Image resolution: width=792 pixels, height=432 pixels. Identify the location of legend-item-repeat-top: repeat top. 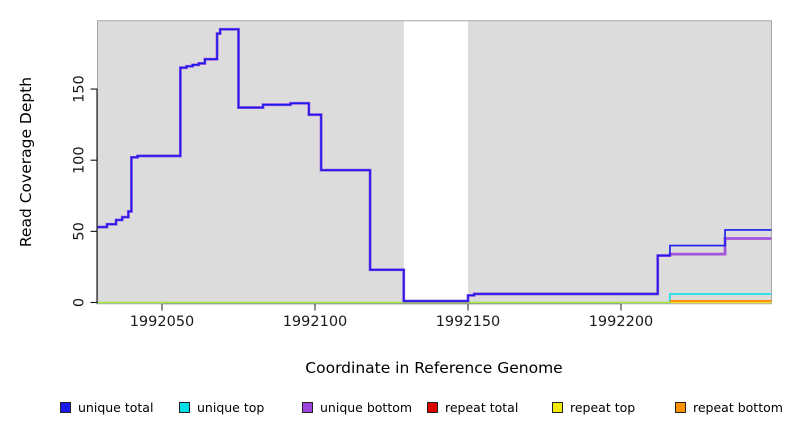
(593, 407).